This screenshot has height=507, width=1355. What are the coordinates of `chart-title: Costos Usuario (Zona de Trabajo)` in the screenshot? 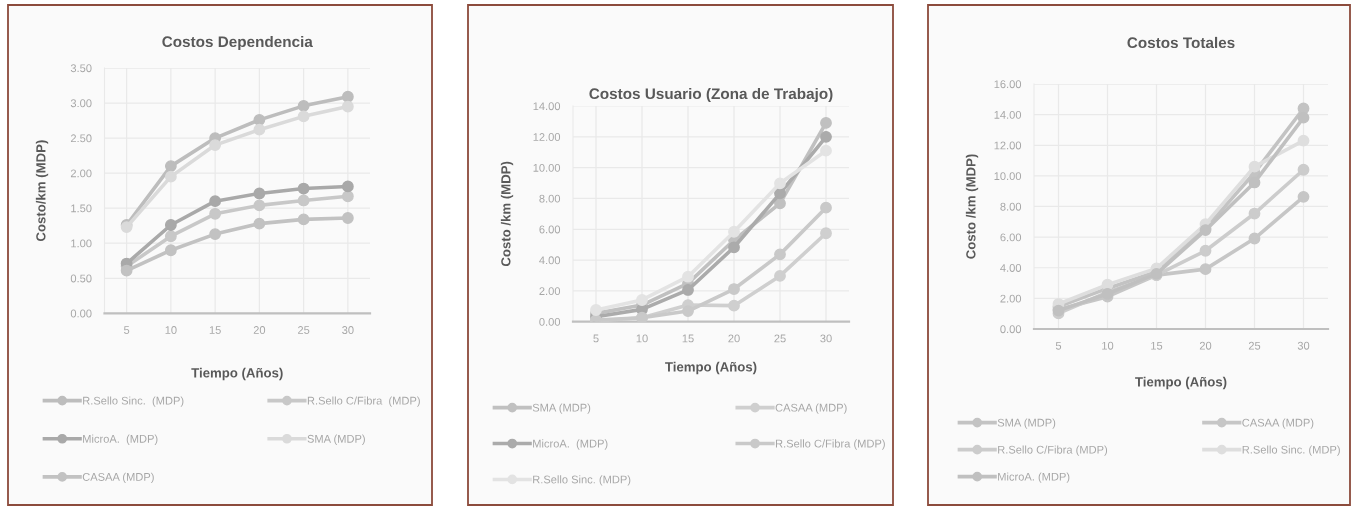 It's located at (711, 95).